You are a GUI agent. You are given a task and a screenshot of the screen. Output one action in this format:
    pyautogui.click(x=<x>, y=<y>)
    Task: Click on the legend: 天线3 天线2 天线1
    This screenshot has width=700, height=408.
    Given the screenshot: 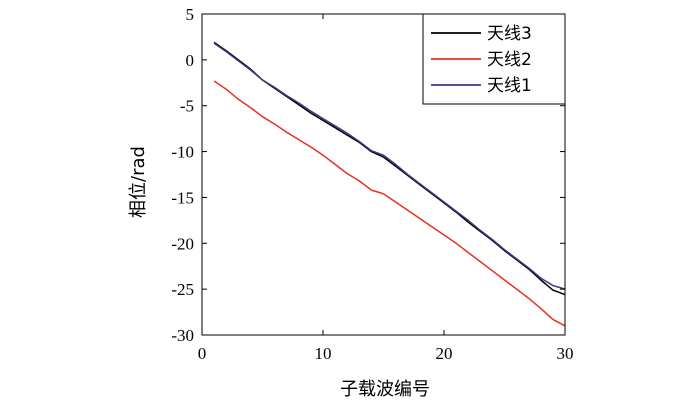 What is the action you would take?
    pyautogui.click(x=494, y=59)
    